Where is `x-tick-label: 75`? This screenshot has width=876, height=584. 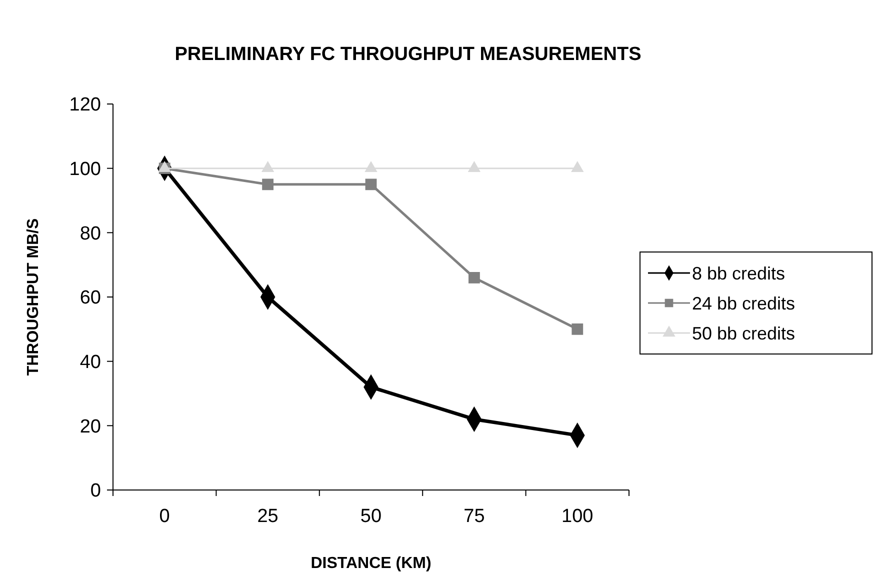 x-tick-label: 75 is located at coordinates (474, 516).